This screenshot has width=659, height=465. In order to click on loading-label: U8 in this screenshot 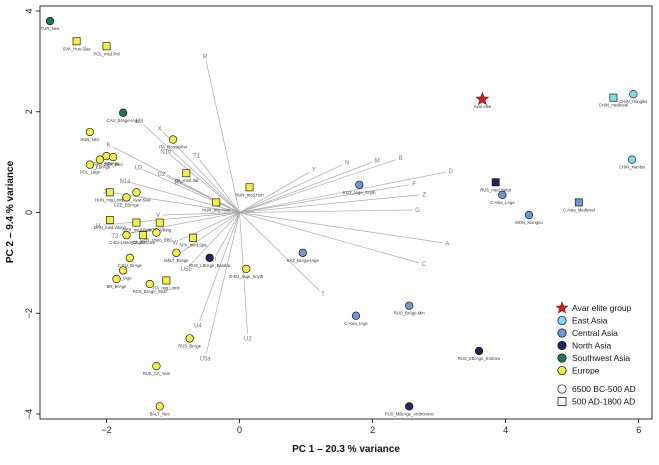, I will do `click(140, 122)`.